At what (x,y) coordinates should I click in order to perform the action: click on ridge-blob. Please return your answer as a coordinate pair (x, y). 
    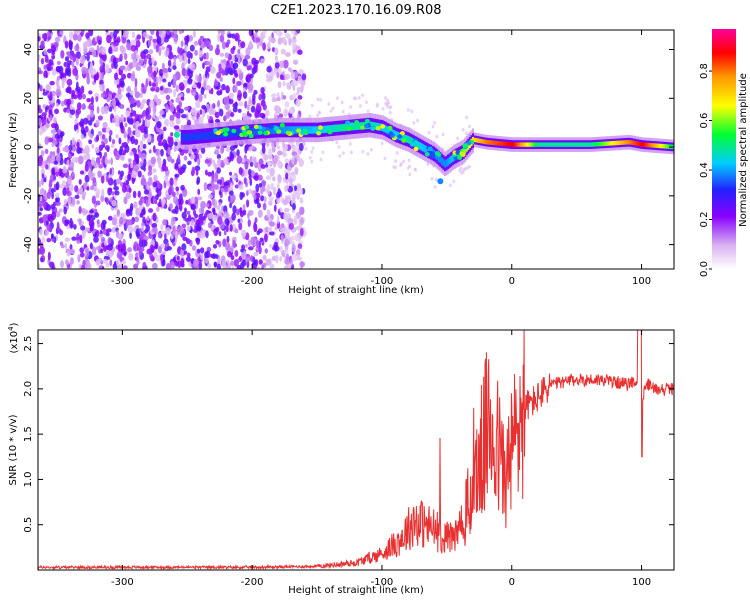
    Looking at the image, I should click on (244, 133).